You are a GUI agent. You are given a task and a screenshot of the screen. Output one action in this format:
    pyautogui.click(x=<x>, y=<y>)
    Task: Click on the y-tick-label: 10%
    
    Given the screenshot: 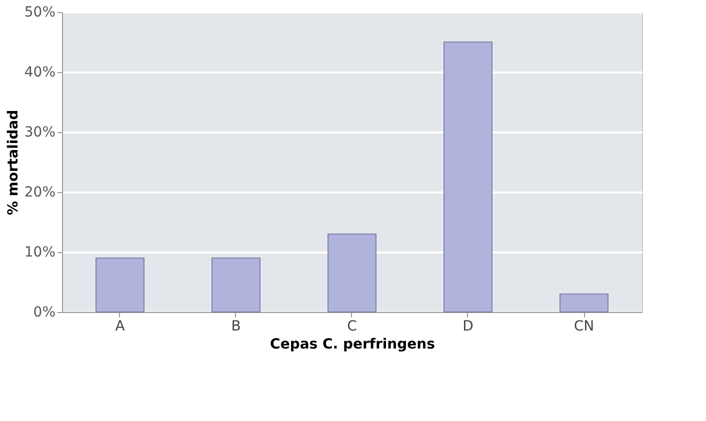 What is the action you would take?
    pyautogui.click(x=40, y=252)
    